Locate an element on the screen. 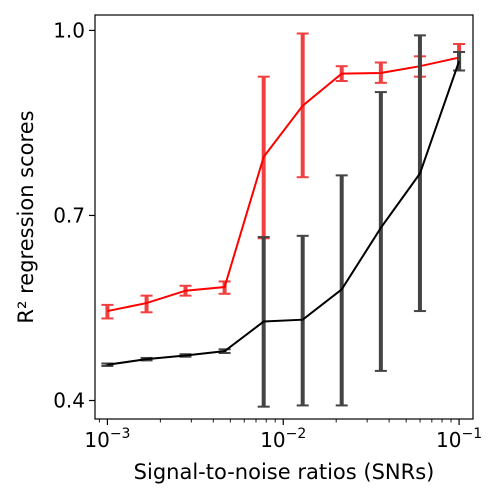  y-axis-label: R² regression scores is located at coordinates (26, 216).